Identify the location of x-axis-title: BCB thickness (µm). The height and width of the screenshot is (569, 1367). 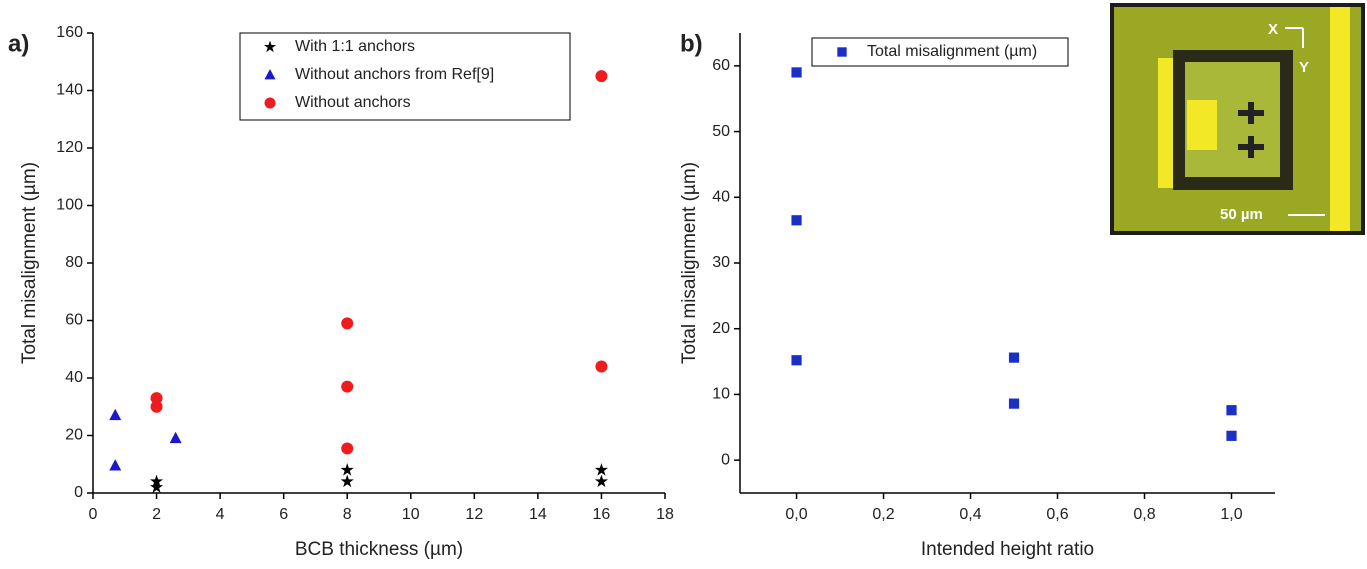
(379, 549).